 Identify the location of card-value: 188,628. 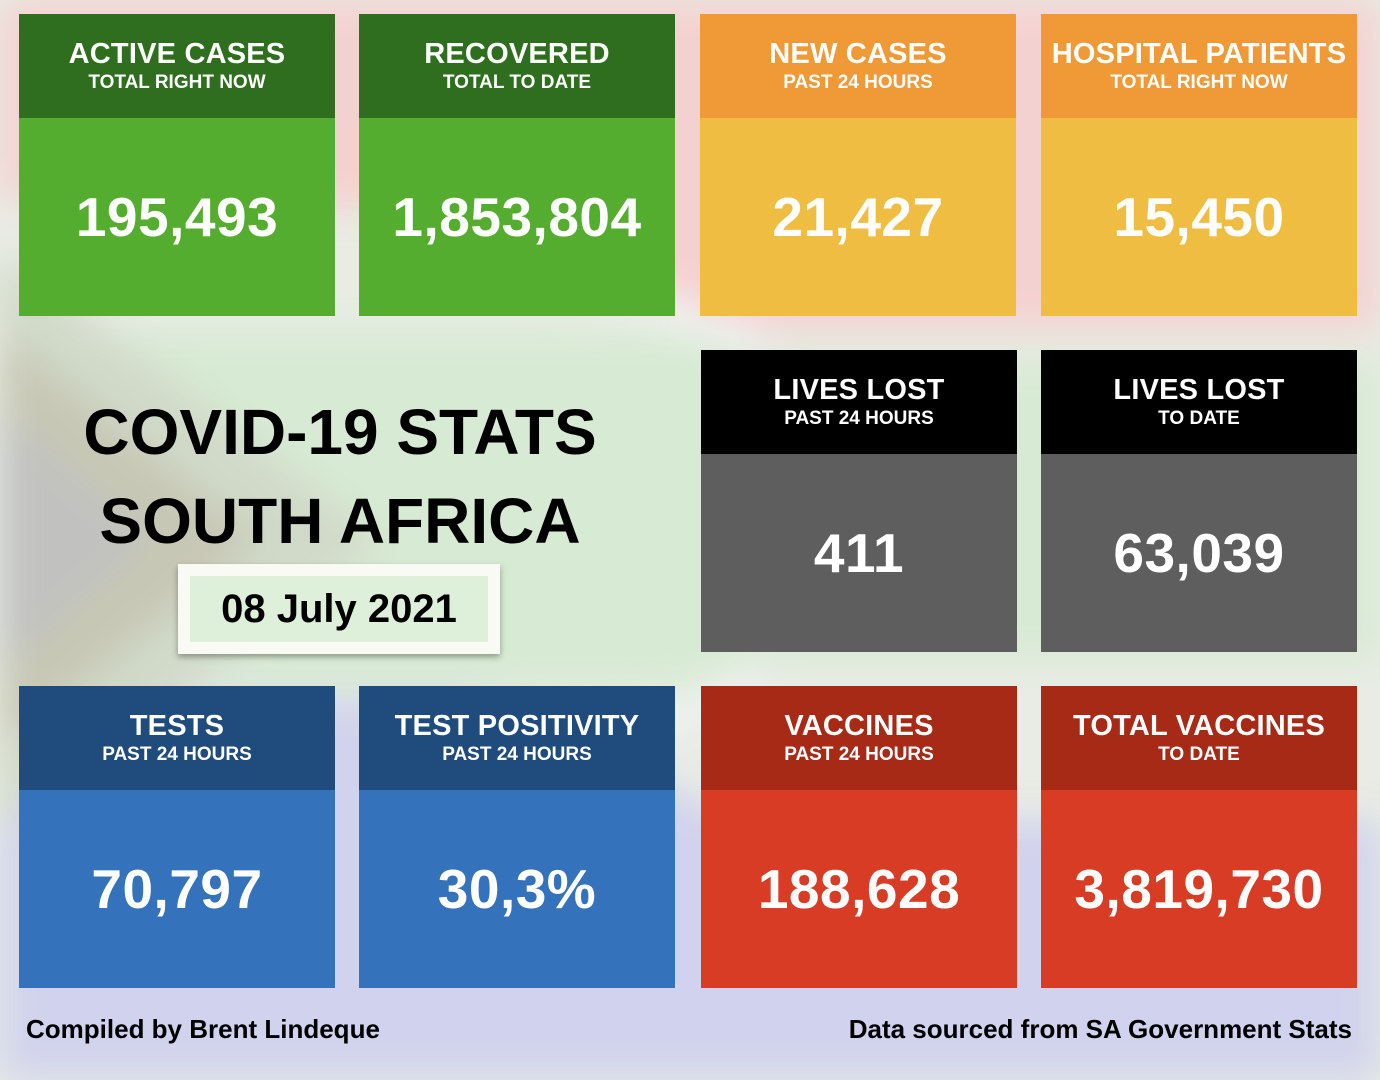
(859, 889).